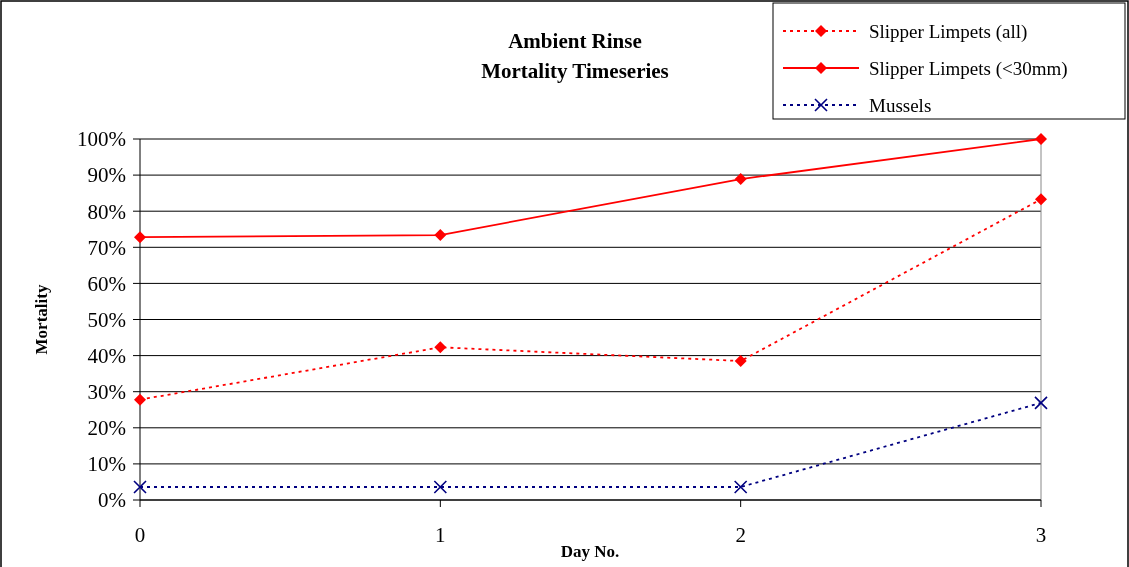 This screenshot has width=1129, height=567. Describe the element at coordinates (41, 319) in the screenshot. I see `y-axis-title: Mortality` at that location.